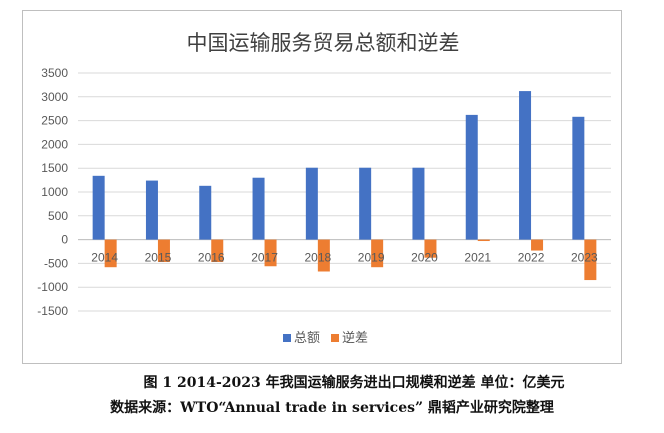 Image resolution: width=664 pixels, height=433 pixels. Describe the element at coordinates (307, 338) in the screenshot. I see `legend-label: 总额` at that location.